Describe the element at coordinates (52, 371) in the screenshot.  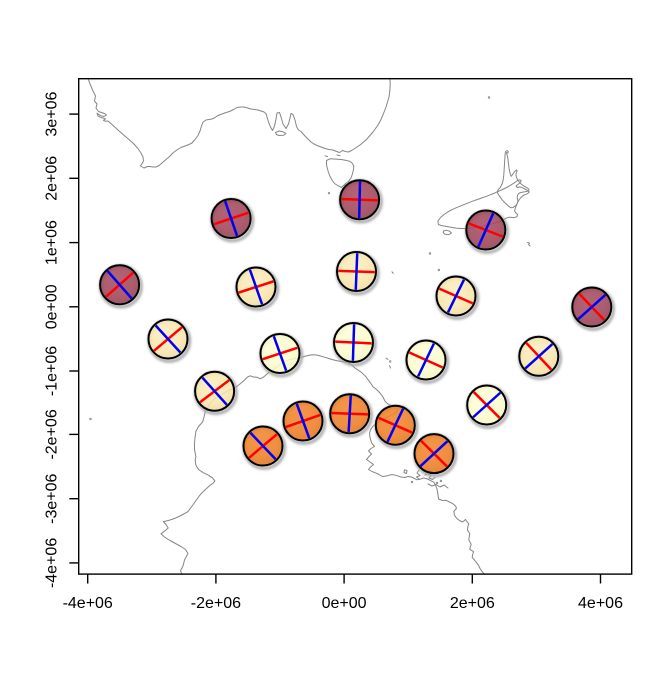
I see `svg-text: -1e+06` at that location.